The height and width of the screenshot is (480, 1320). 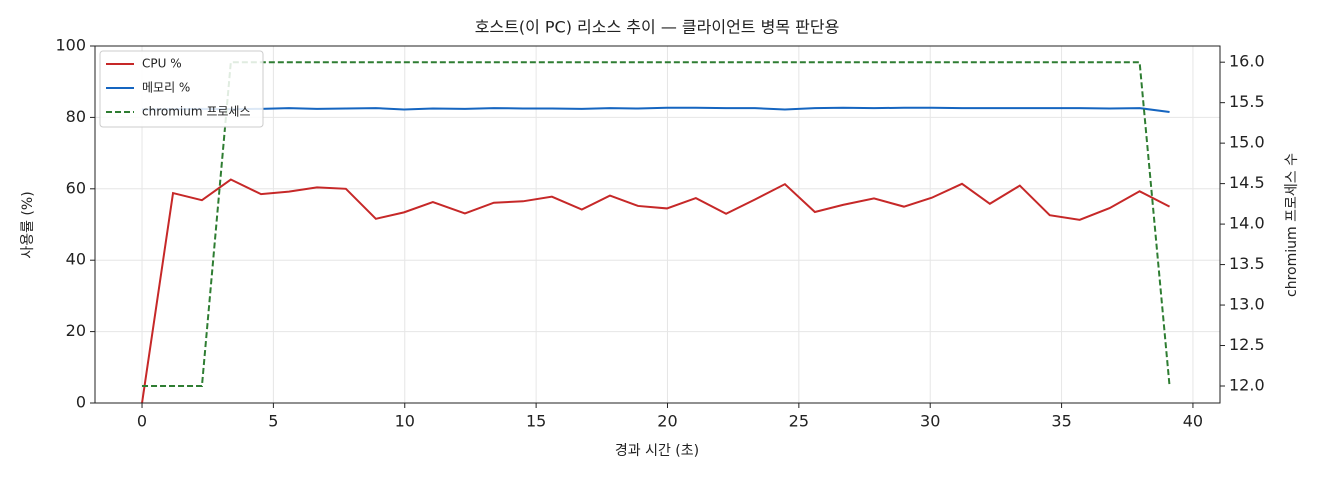 I want to click on legend-box, so click(x=181, y=89).